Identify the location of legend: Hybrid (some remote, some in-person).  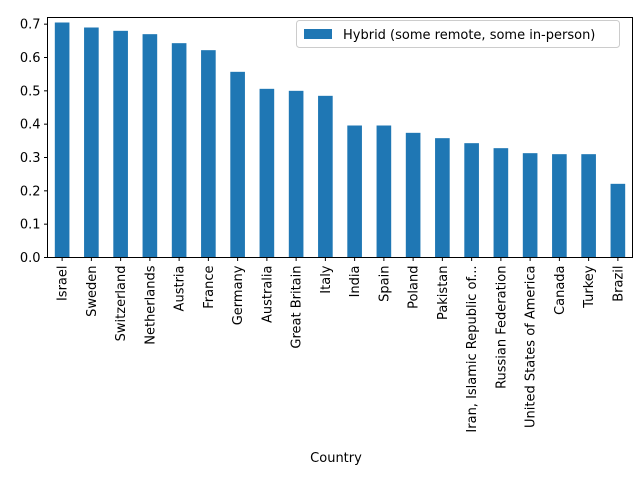
(458, 34).